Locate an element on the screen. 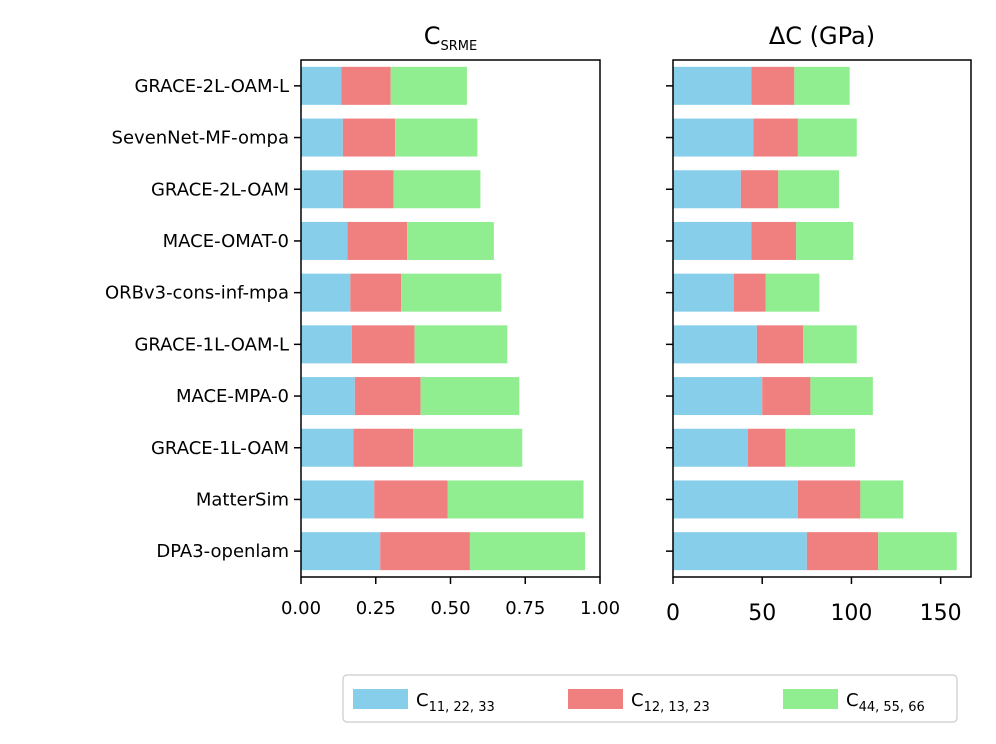 The image size is (996, 744). legend: C11, 22, 33 C12, 13, 23 C44, 55, 66 is located at coordinates (650, 698).